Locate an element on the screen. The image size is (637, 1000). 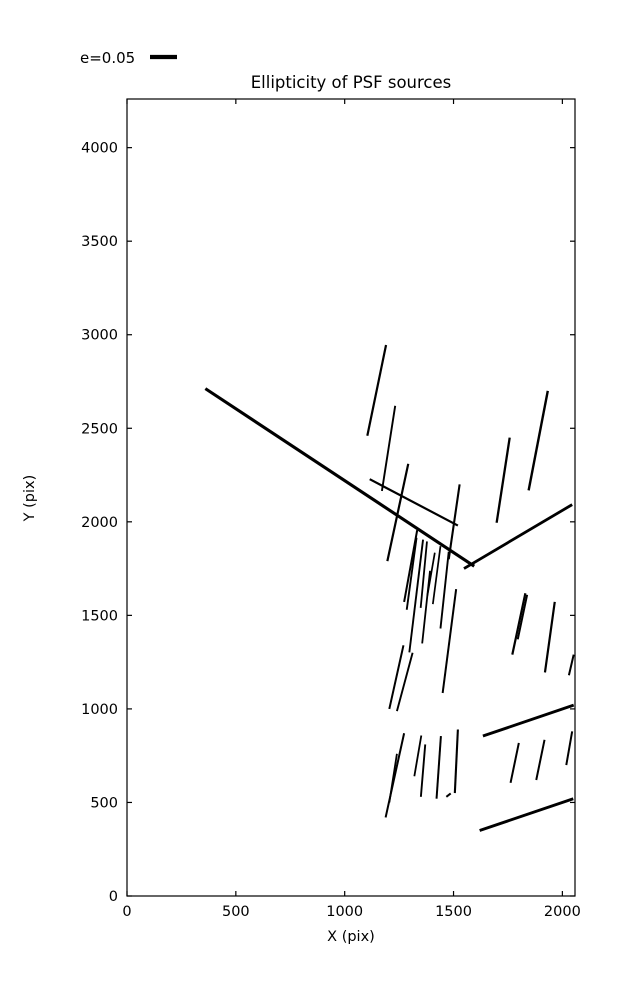
scale-legend: e=0.05 is located at coordinates (128, 58).